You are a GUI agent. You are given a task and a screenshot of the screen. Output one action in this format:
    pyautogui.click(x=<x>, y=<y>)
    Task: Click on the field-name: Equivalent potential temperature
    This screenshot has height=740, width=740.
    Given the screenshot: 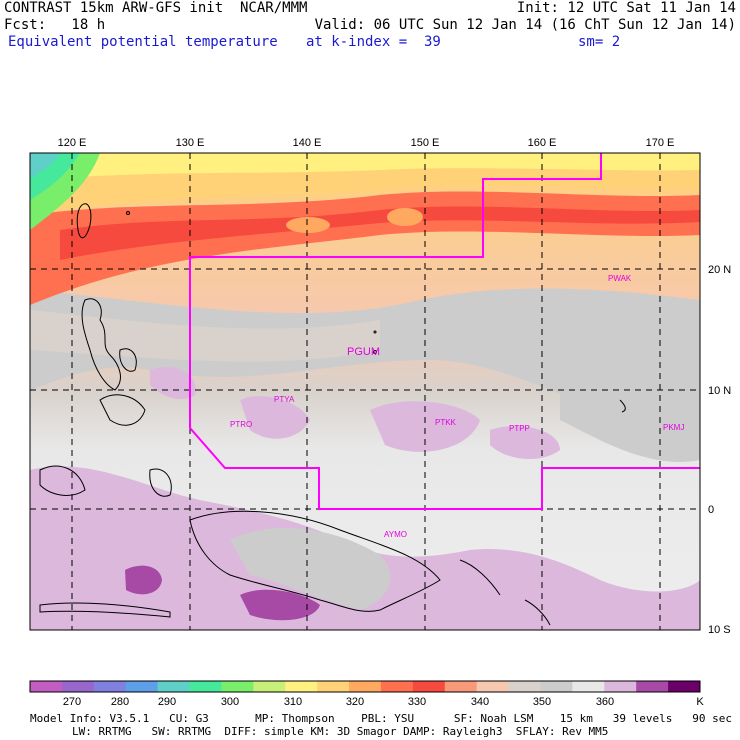 What is the action you would take?
    pyautogui.click(x=143, y=42)
    